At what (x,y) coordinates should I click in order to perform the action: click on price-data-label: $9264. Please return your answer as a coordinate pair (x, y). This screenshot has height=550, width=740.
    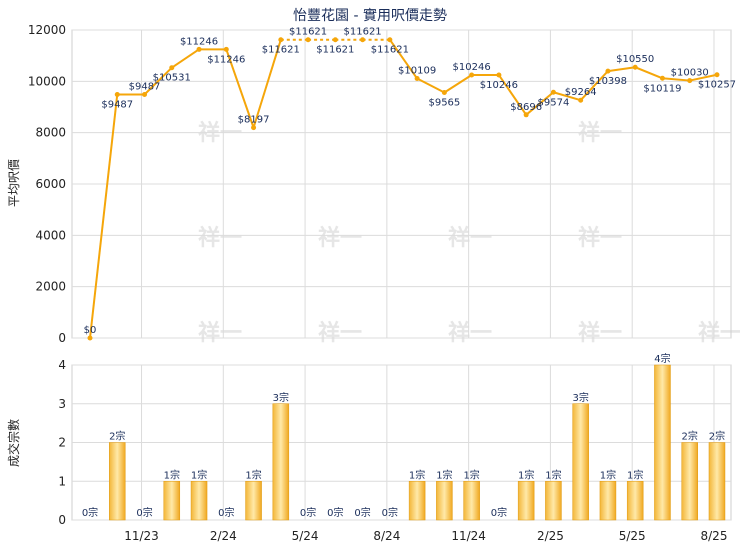
    Looking at the image, I should click on (581, 92).